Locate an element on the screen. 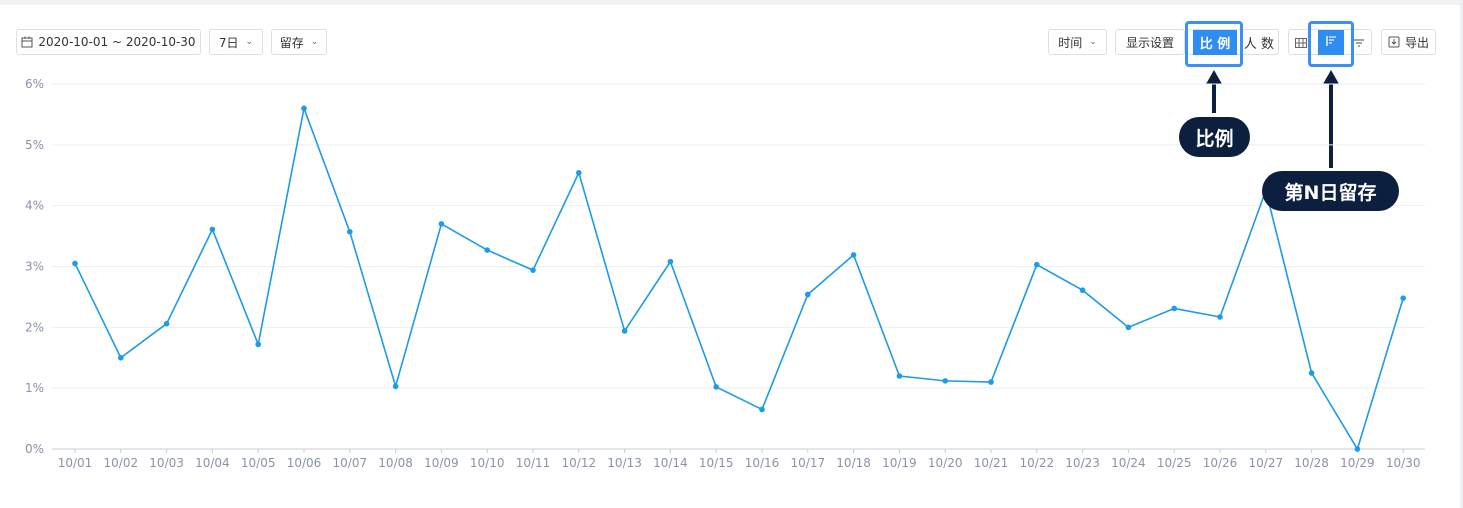  x-tick-label: 10/20 is located at coordinates (945, 463).